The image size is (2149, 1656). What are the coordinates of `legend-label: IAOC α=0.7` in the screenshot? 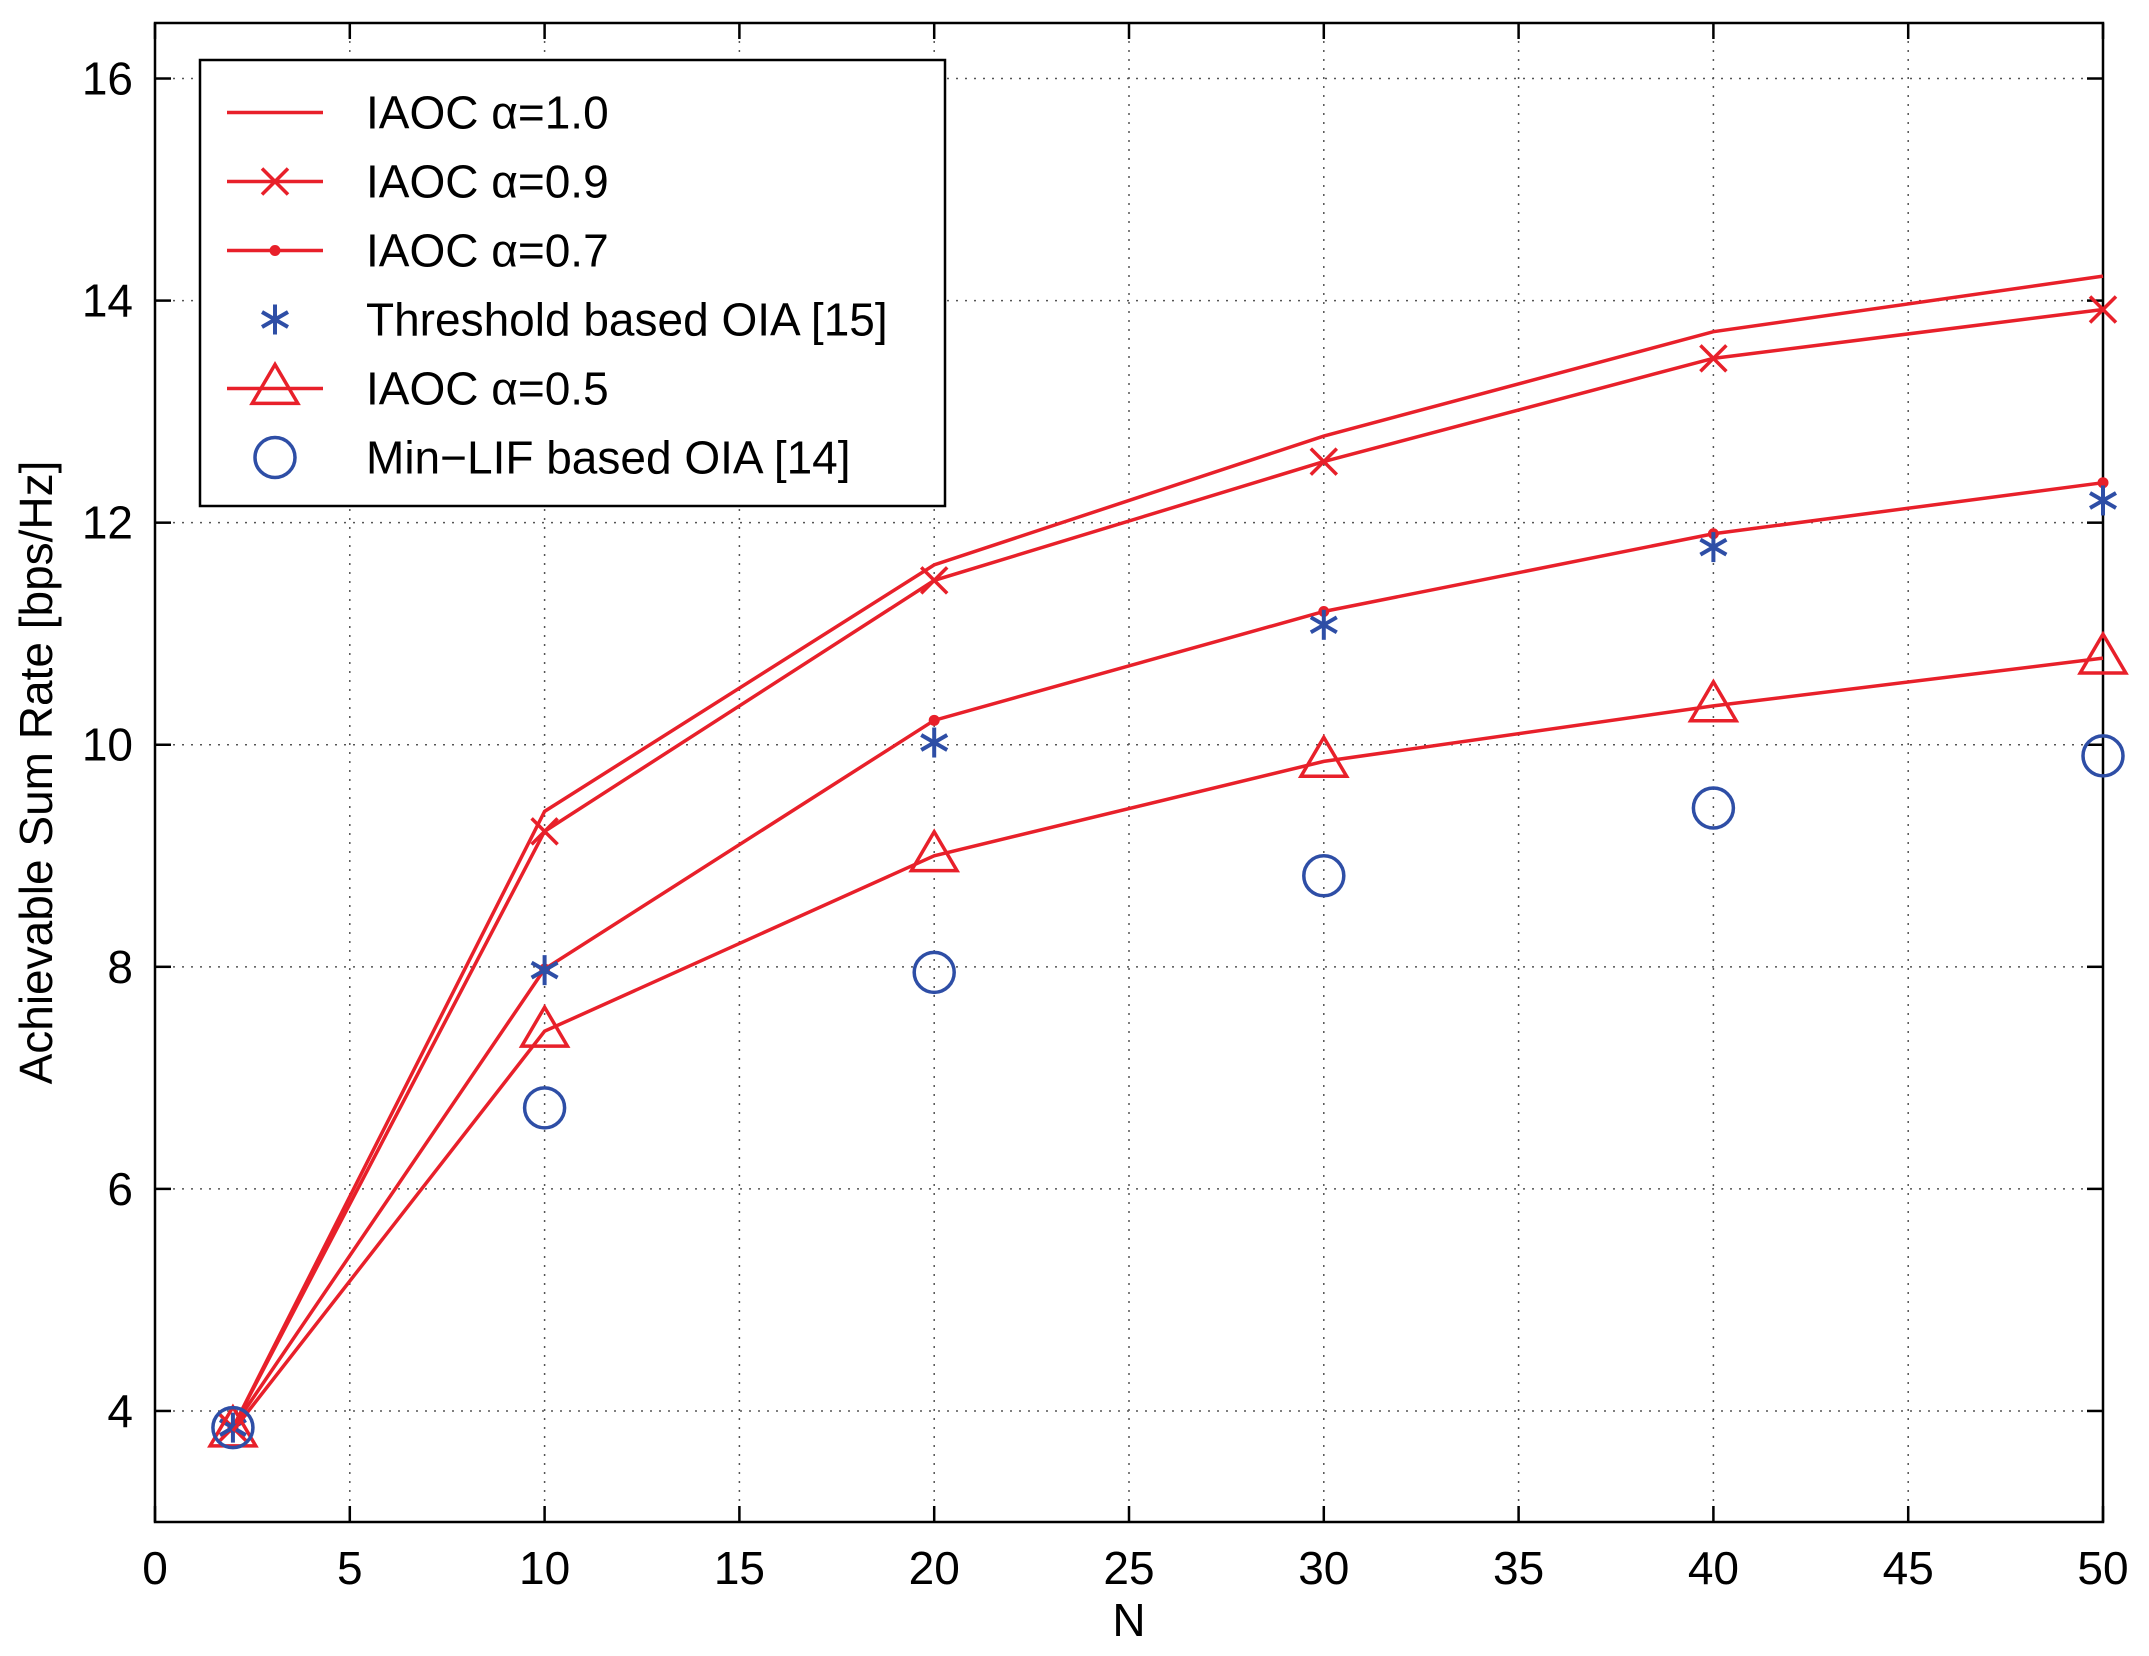 It's located at (487, 251).